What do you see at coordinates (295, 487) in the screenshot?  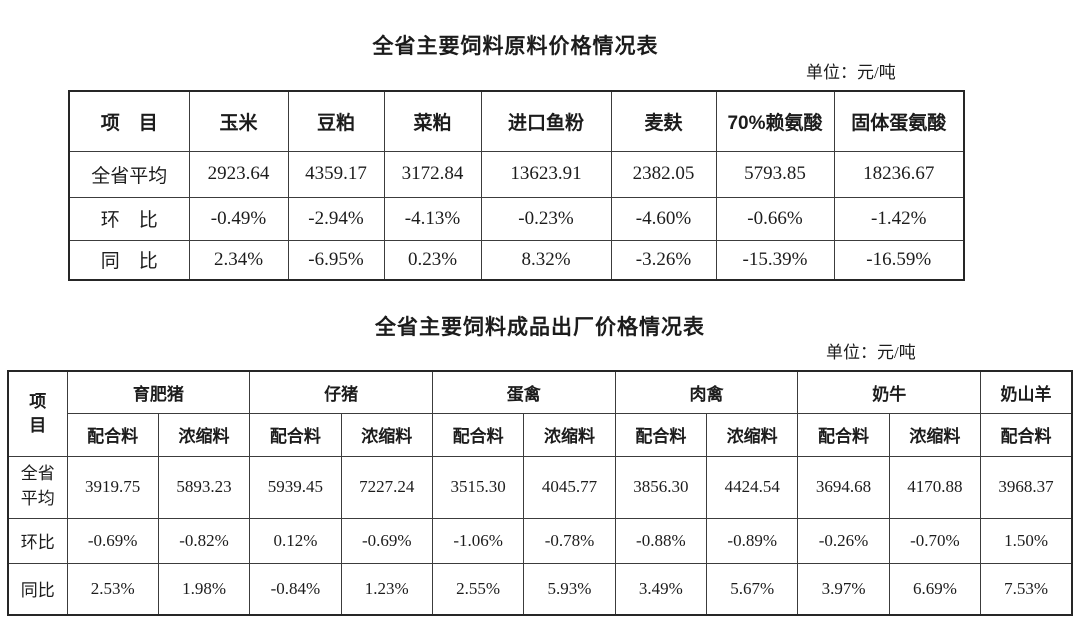 I see `price-cell: 5939.45` at bounding box center [295, 487].